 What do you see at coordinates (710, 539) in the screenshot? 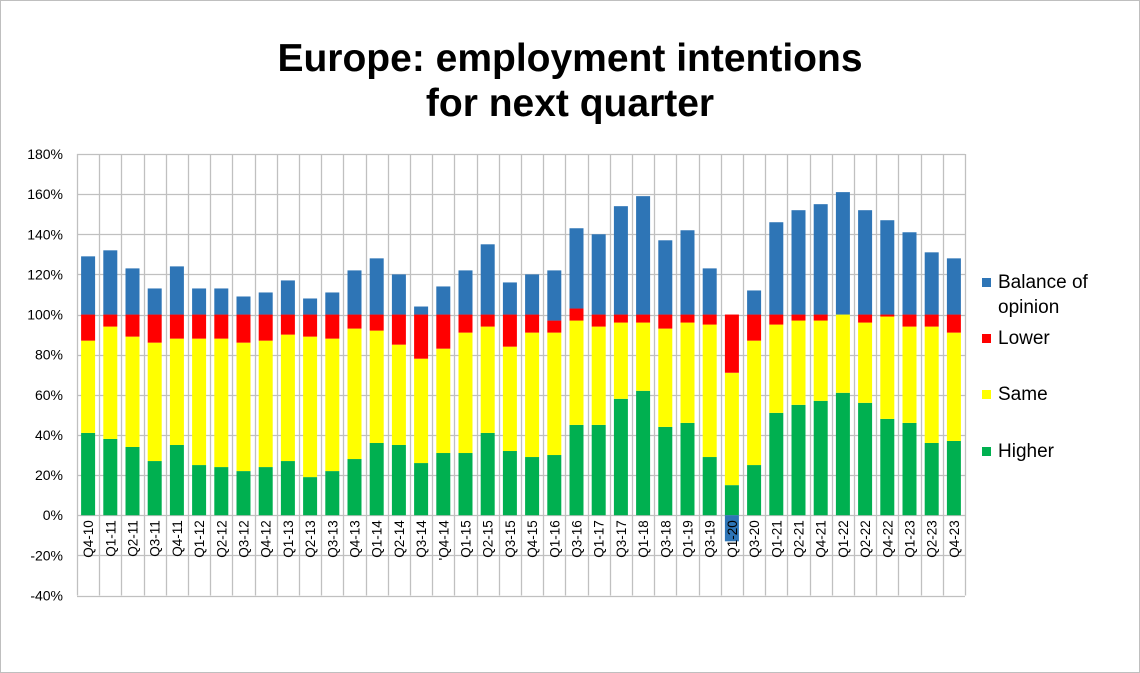
I see `x-tick-label: Q3-19` at bounding box center [710, 539].